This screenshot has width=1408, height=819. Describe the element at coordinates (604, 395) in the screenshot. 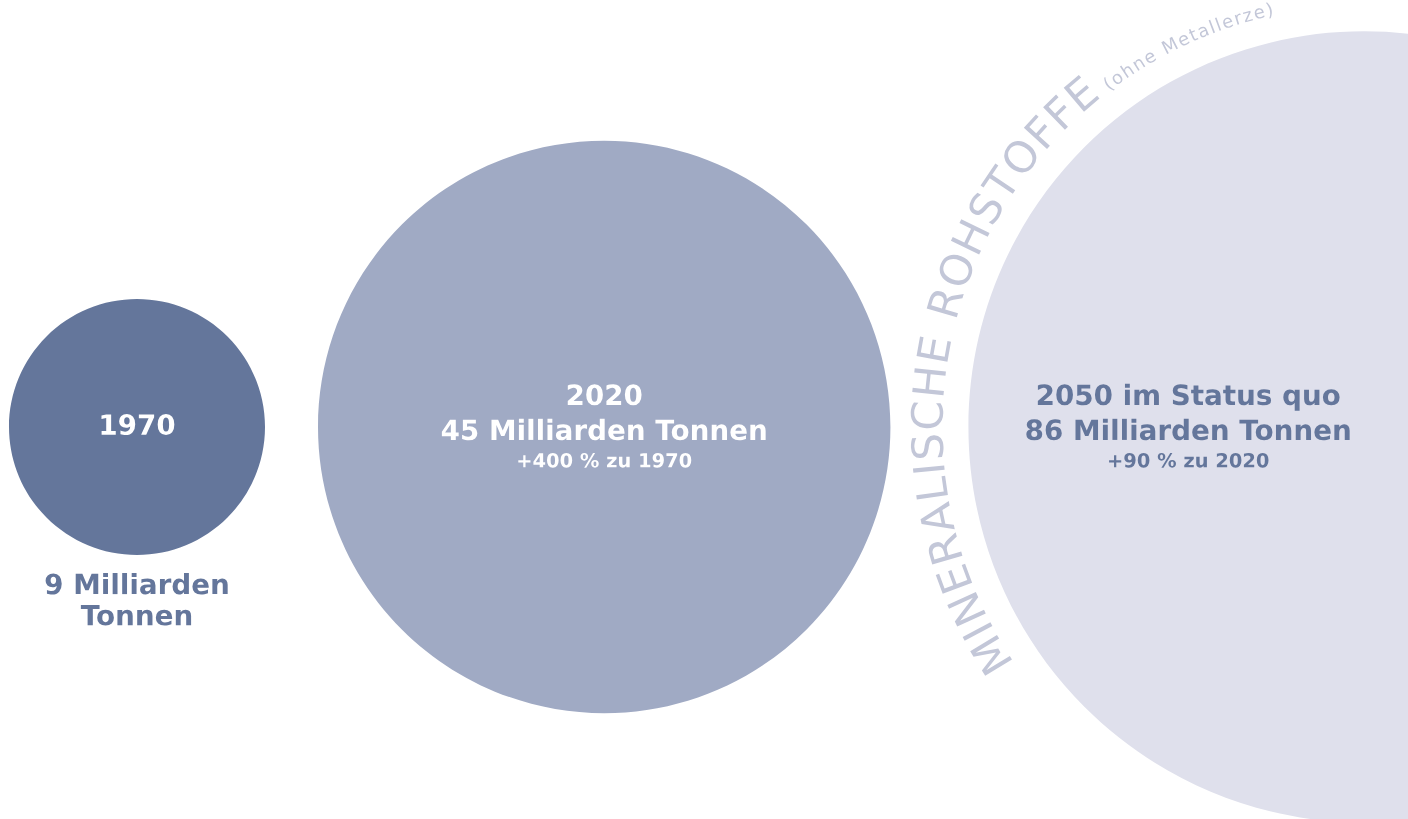

I see `category-label: 2020` at that location.